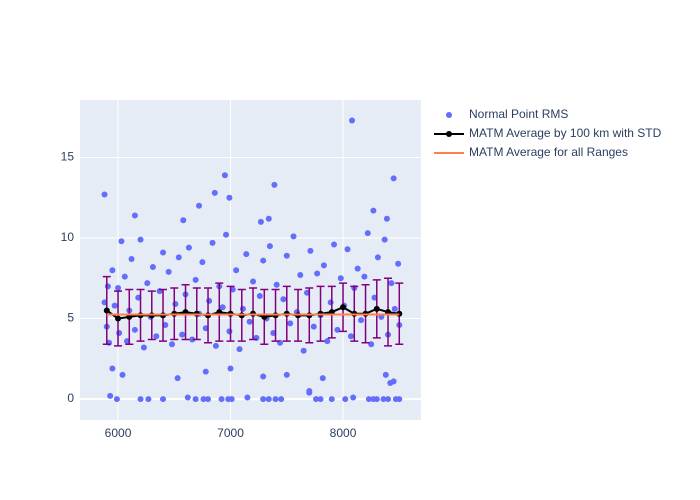 This screenshot has height=500, width=700. I want to click on x-tick-label: 8000, so click(343, 433).